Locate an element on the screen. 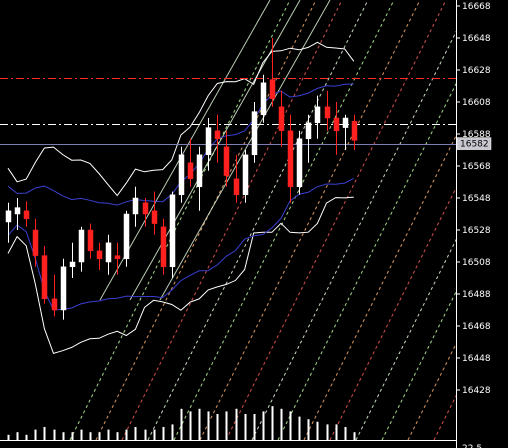  current-price-label: 16582 is located at coordinates (474, 145).